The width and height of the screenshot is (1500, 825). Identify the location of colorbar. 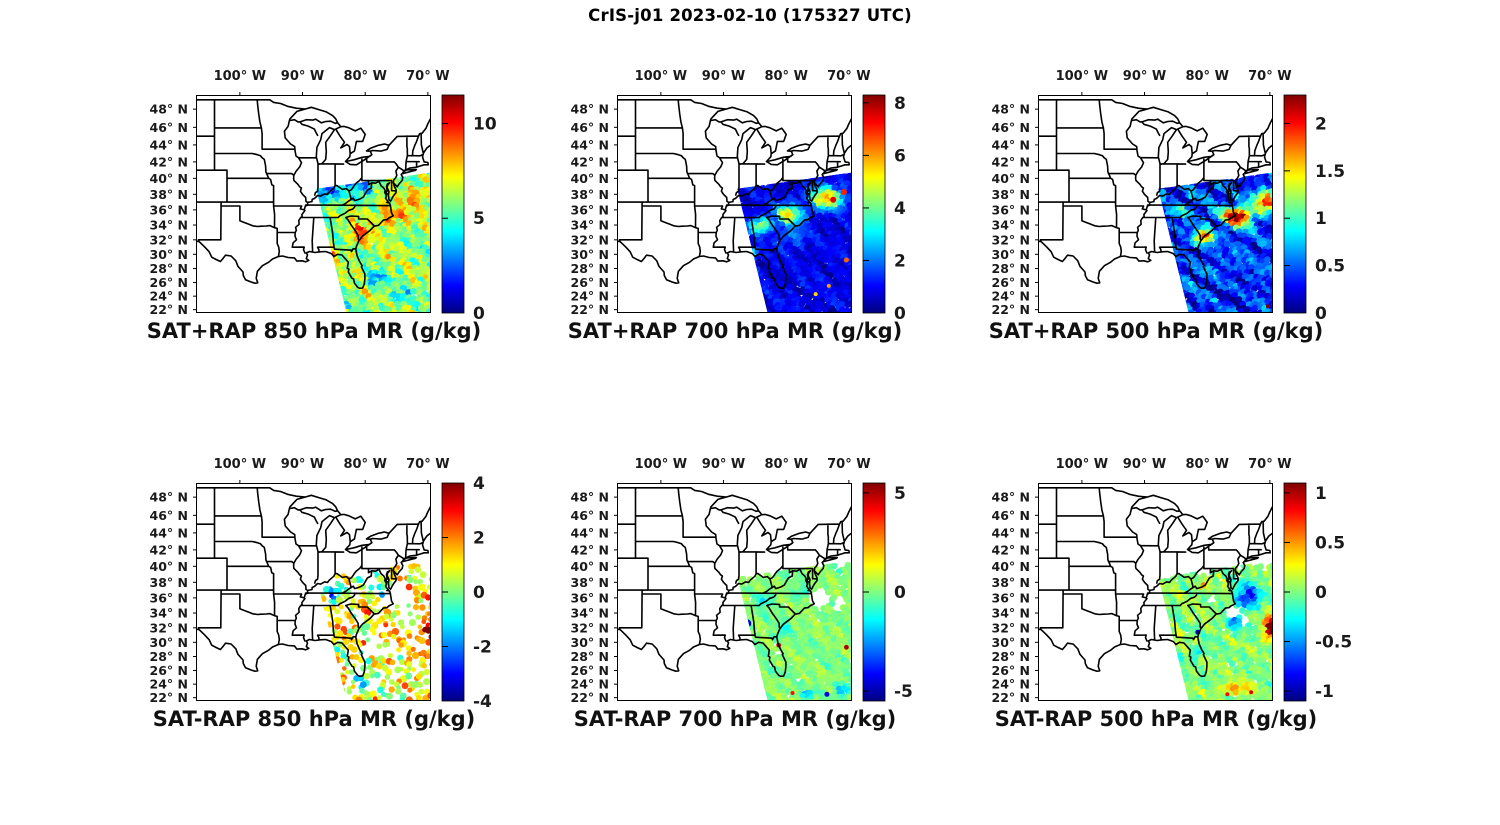
(1295, 204).